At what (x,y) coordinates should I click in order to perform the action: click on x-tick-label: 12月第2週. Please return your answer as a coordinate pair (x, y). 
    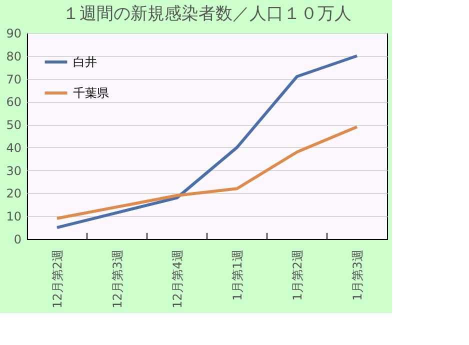
    Looking at the image, I should click on (57, 279).